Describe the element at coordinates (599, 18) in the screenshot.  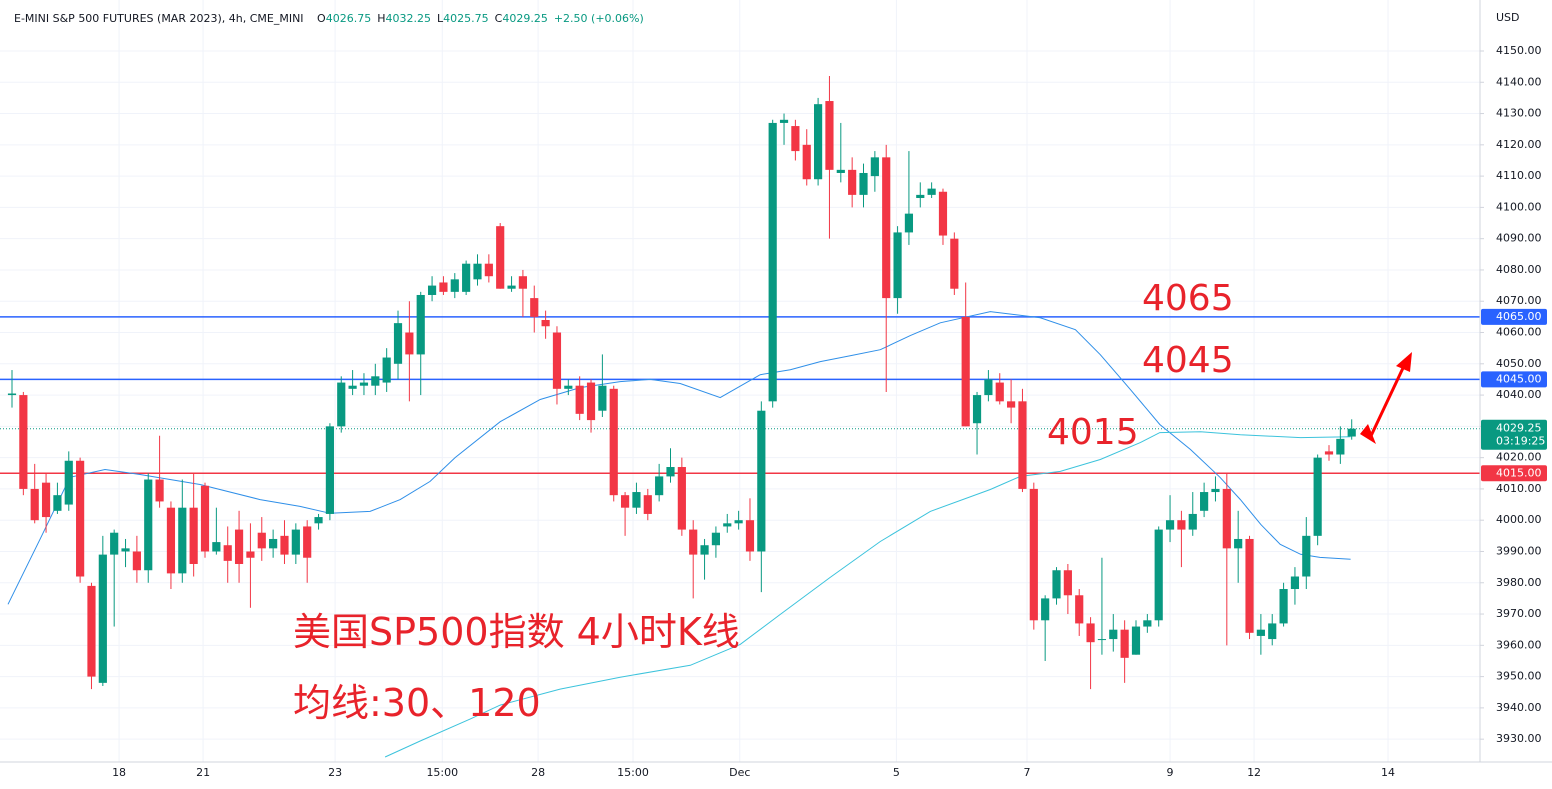
I see `change: +2.50 (+0.06%)` at that location.